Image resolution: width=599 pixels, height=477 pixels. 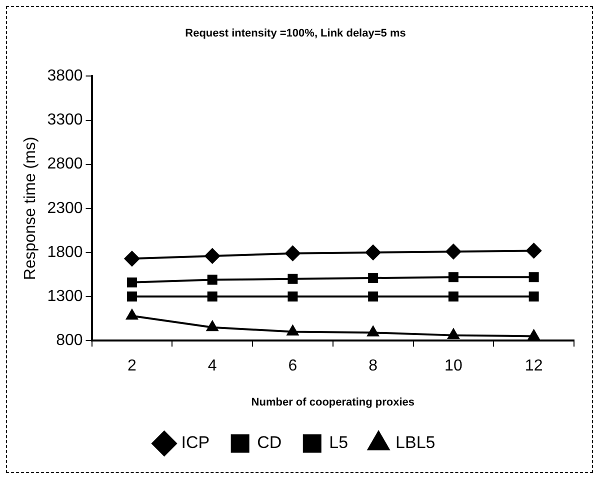 What do you see at coordinates (31, 208) in the screenshot?
I see `y-axis-title: Response time (ms)` at bounding box center [31, 208].